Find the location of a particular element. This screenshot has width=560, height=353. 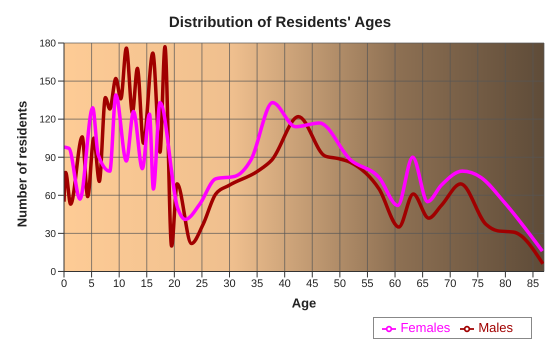

x-tick-label: 45 is located at coordinates (312, 284).